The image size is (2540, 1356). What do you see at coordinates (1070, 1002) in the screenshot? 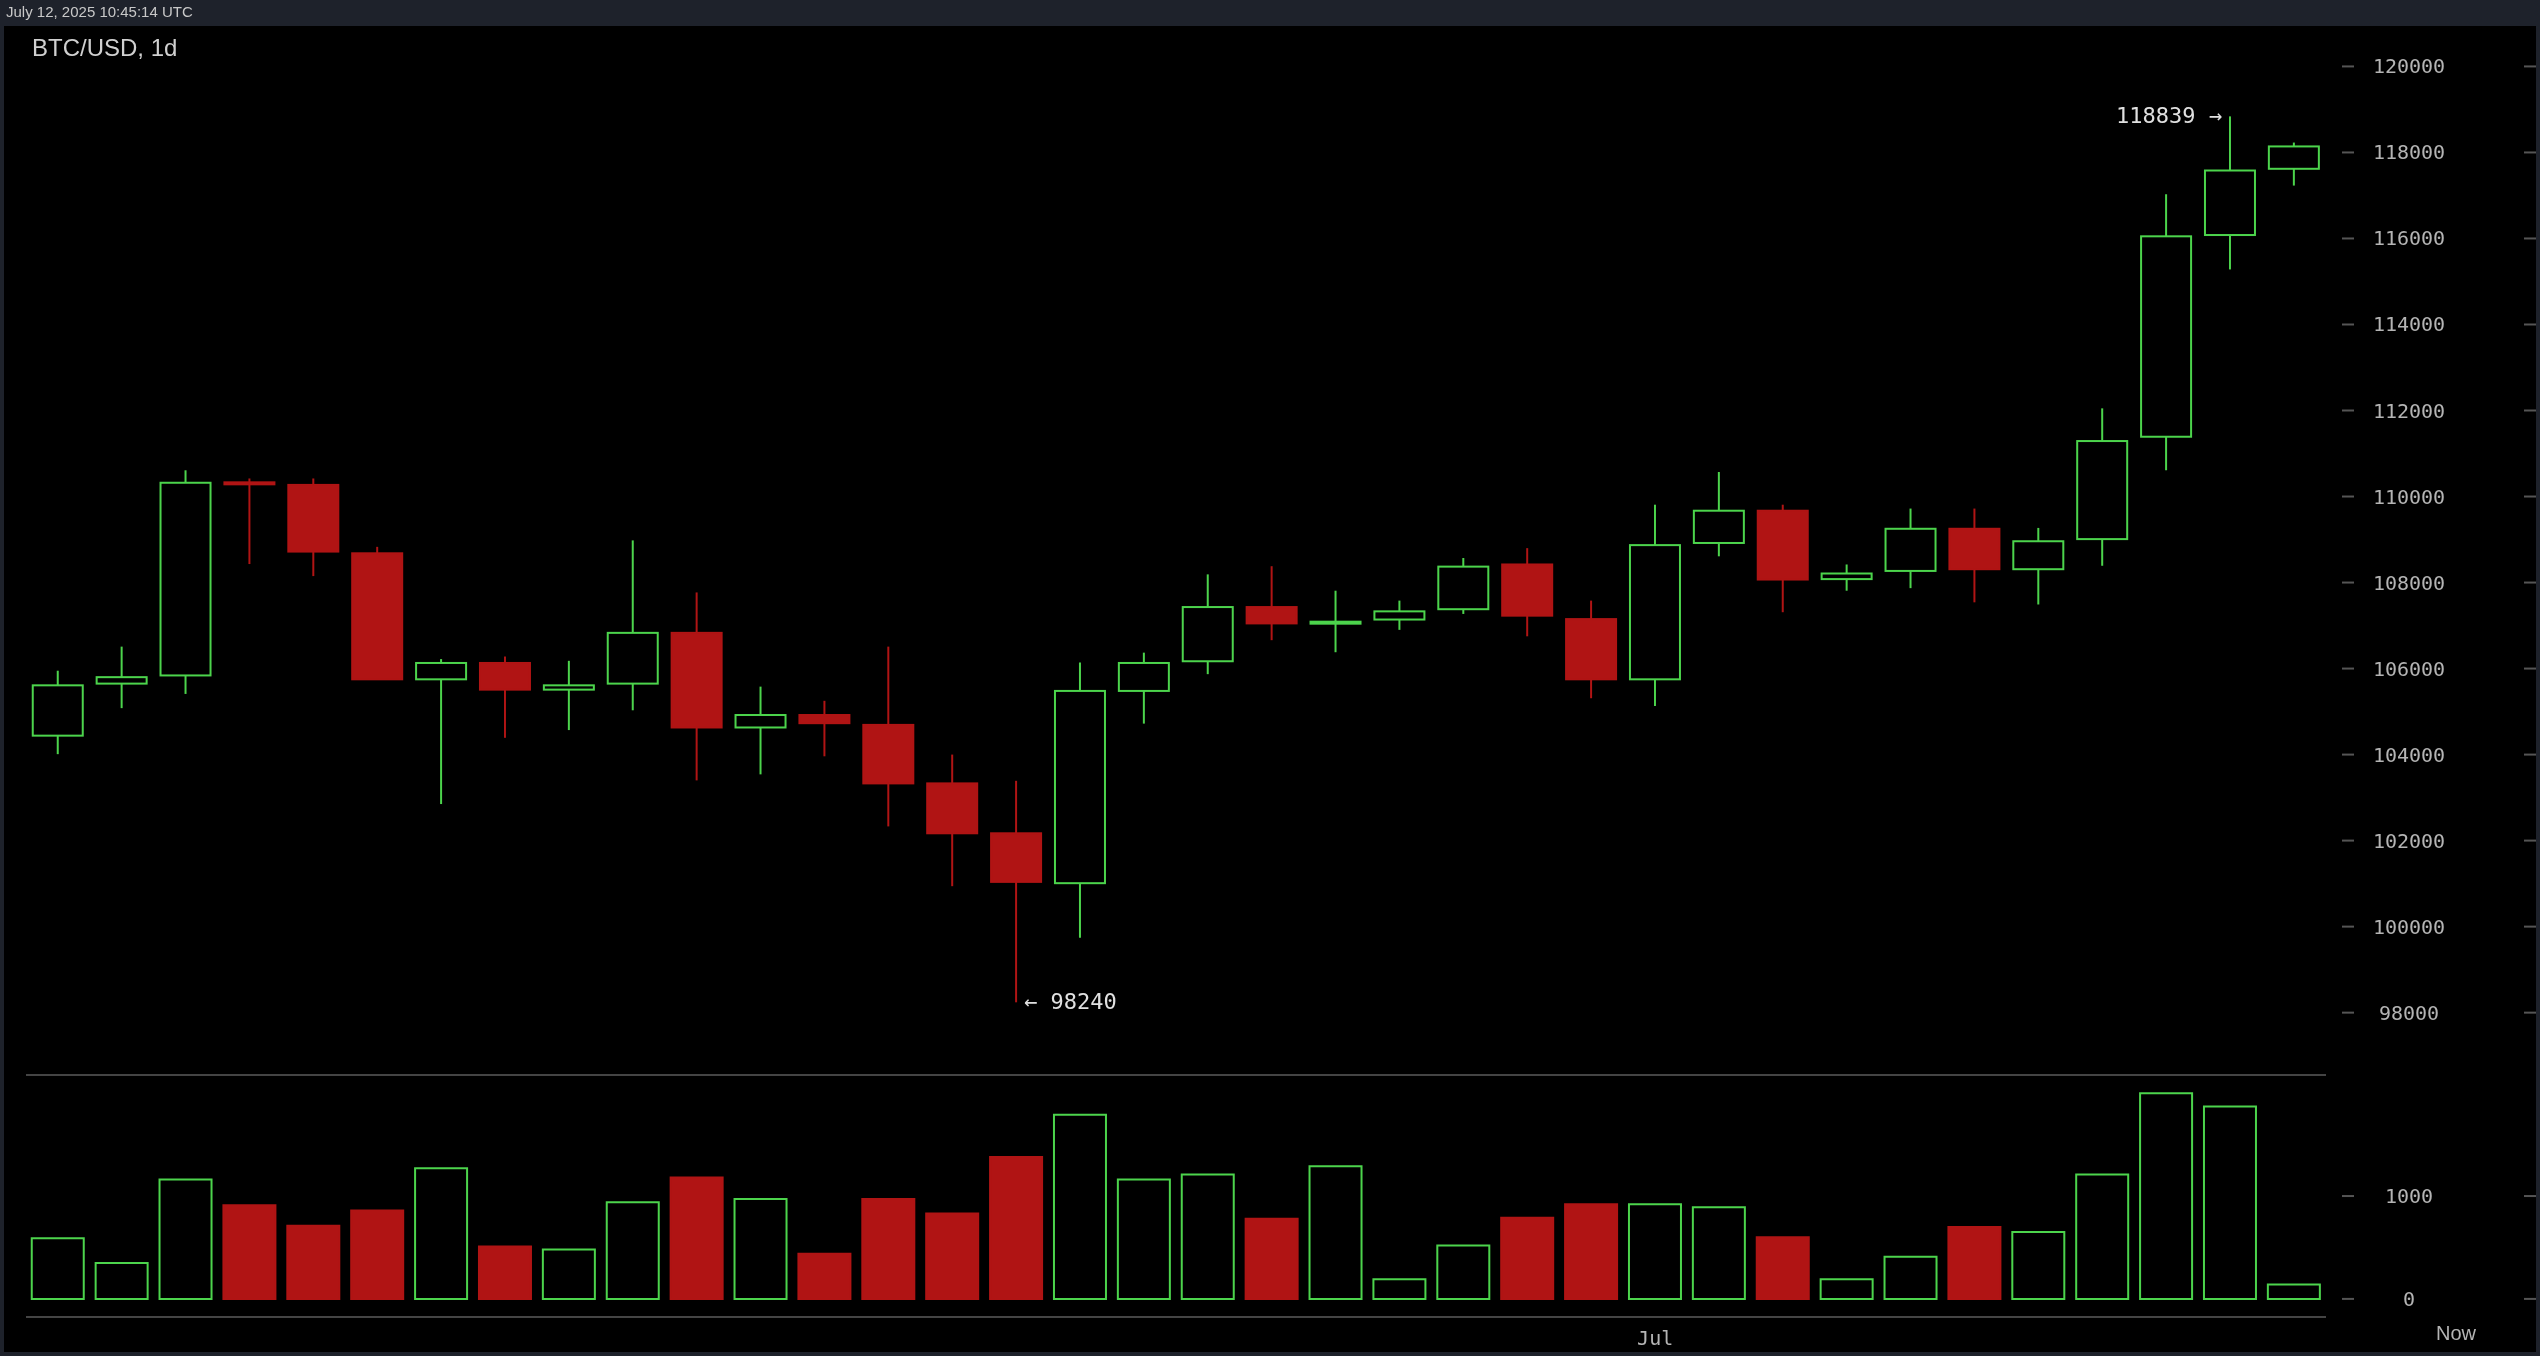
I see `annotation: ← 98240` at bounding box center [1070, 1002].